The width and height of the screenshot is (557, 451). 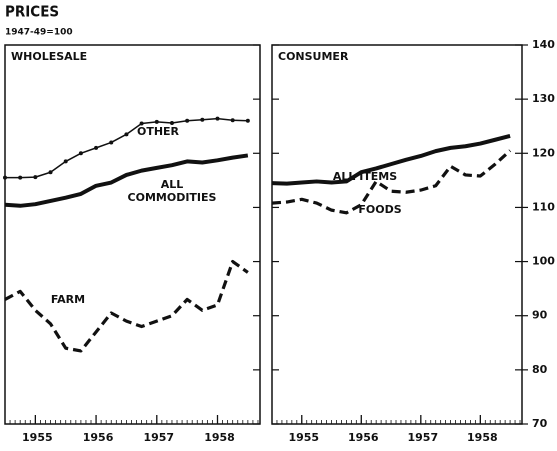 What do you see at coordinates (365, 176) in the screenshot?
I see `series-label: ALL ITEMS` at bounding box center [365, 176].